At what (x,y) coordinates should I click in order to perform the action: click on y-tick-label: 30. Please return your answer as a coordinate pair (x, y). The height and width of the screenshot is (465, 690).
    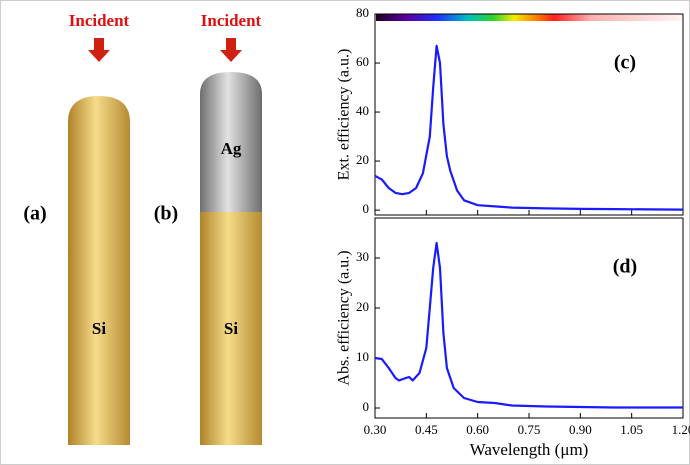
    Looking at the image, I should click on (362, 256).